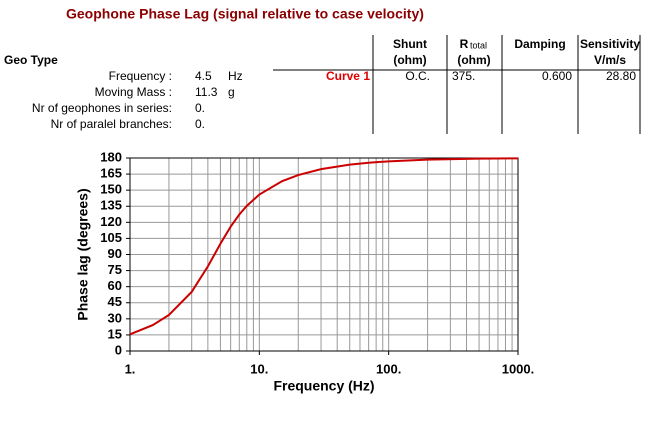  I want to click on param-label: Nr of paralel branches:, so click(111, 124).